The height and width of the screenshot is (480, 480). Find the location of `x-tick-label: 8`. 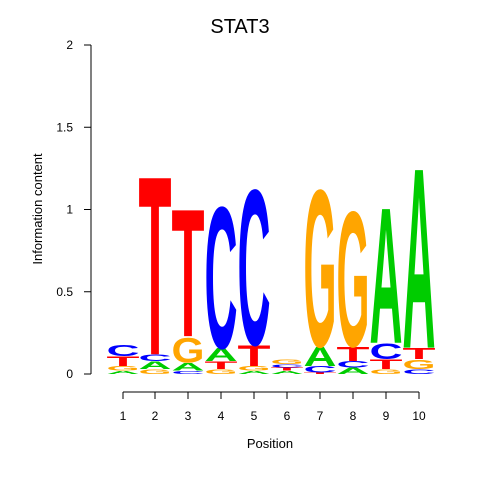

x-tick-label: 8 is located at coordinates (353, 416).